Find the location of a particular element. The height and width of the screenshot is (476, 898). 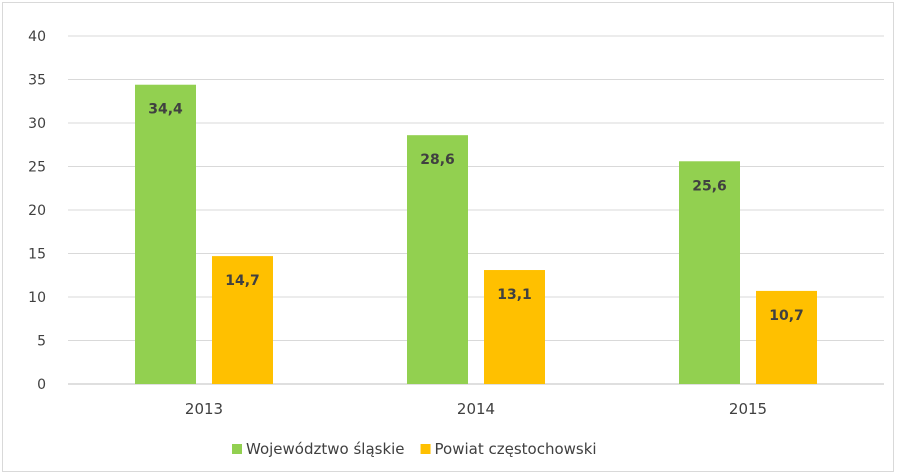

y-tick-label: 25 is located at coordinates (37, 168).